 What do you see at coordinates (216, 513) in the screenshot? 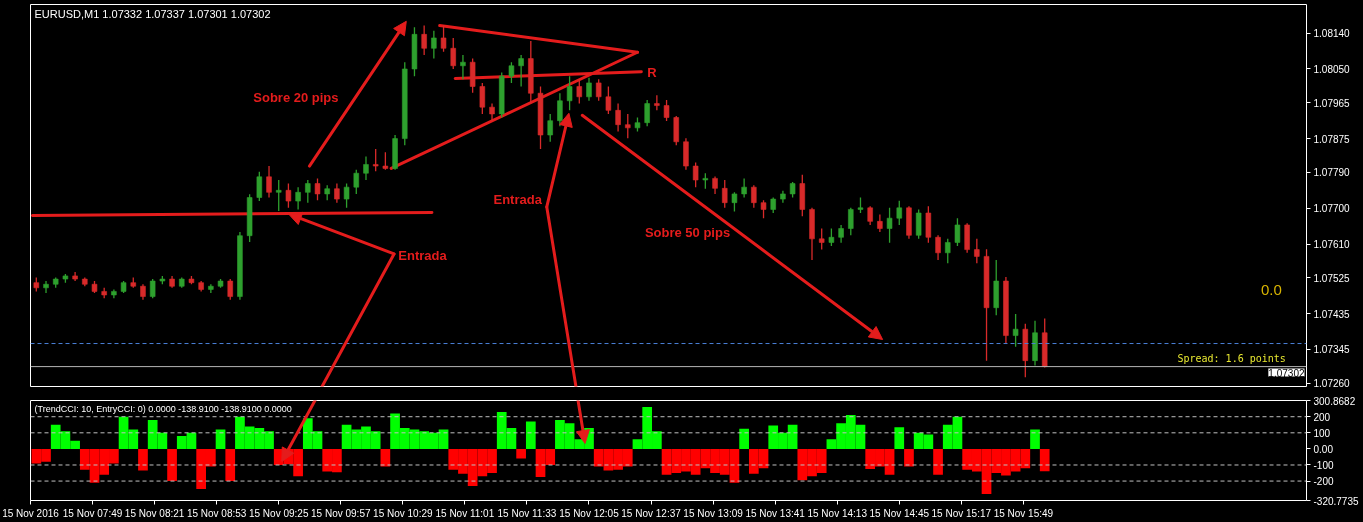
I see `x-tick-label: 15 Nov 08:53` at bounding box center [216, 513].